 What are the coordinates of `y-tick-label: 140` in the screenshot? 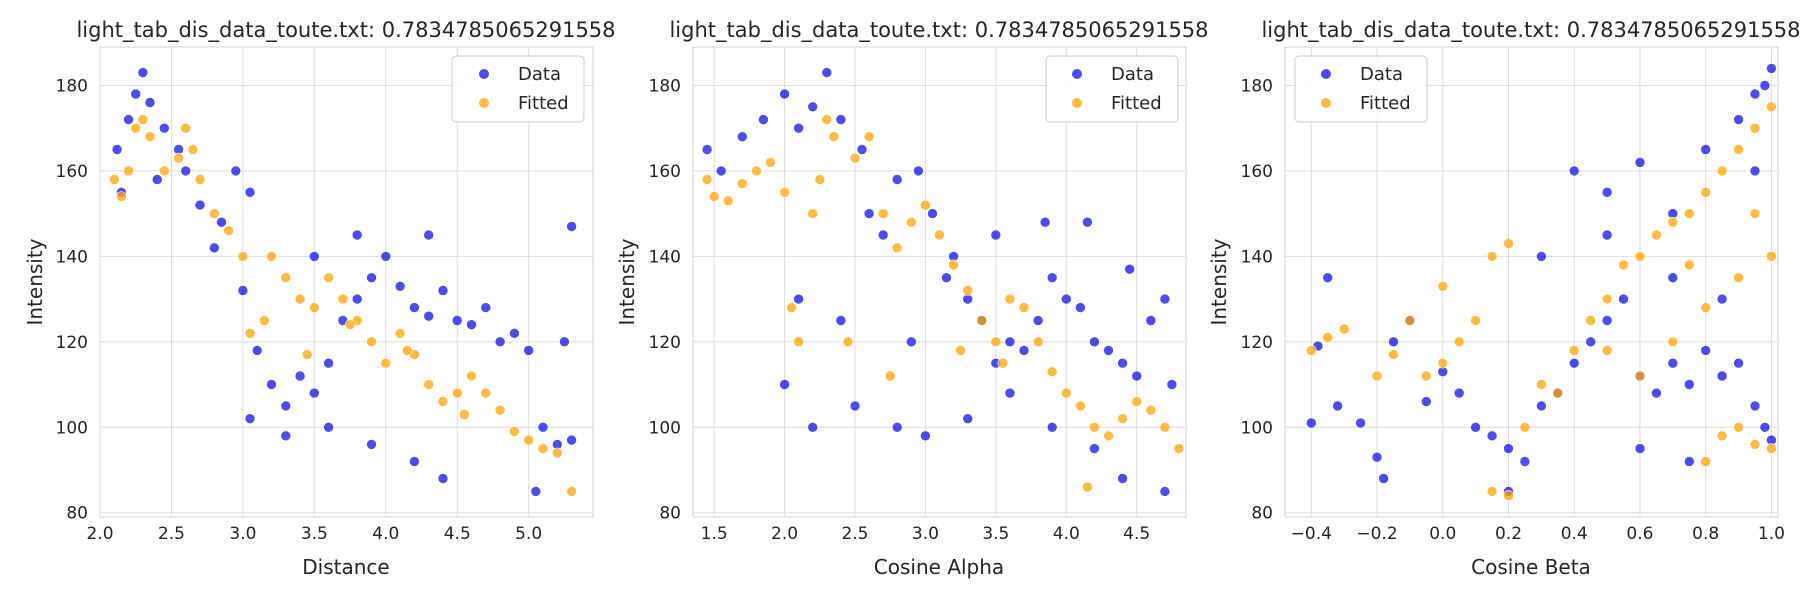 It's located at (665, 257).